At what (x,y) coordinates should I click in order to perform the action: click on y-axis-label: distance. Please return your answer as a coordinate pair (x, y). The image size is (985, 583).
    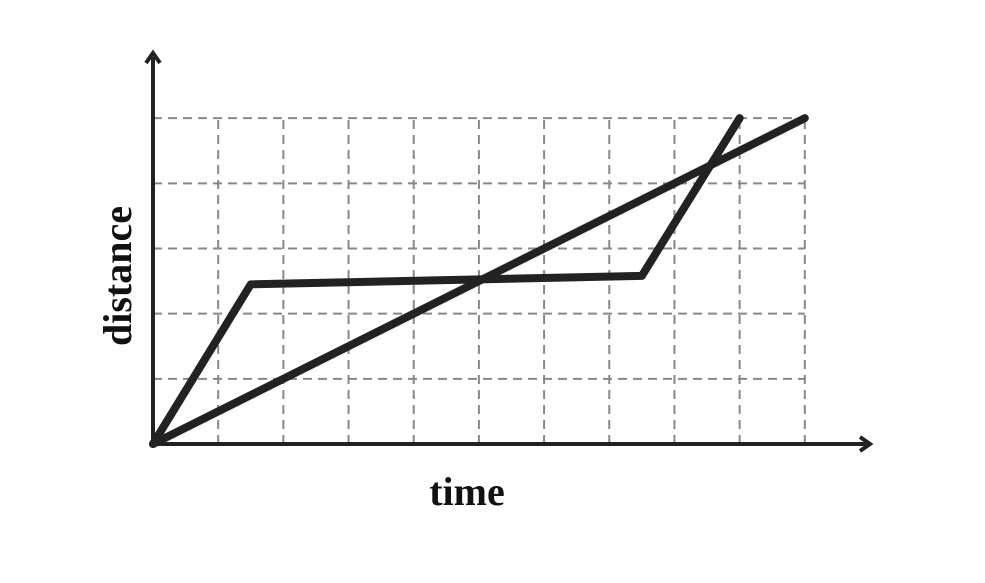
    Looking at the image, I should click on (117, 276).